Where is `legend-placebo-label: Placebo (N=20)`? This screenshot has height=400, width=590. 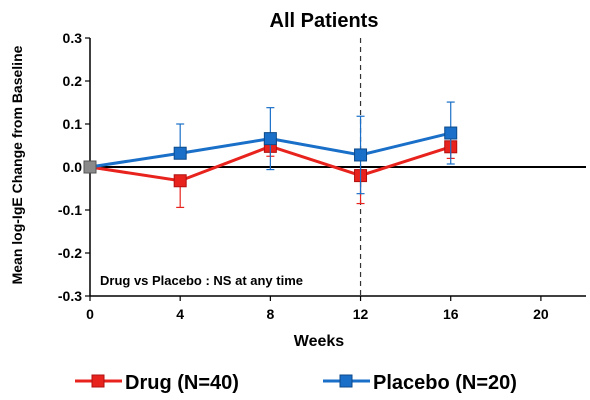 legend-placebo-label: Placebo (N=20) is located at coordinates (445, 383).